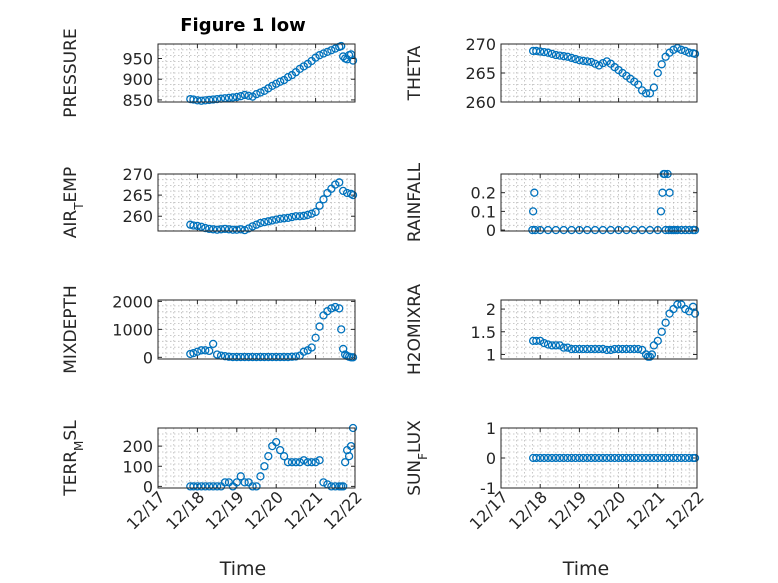 This screenshot has height=583, width=778. What do you see at coordinates (415, 73) in the screenshot?
I see `y-axis-label: THETA` at bounding box center [415, 73].